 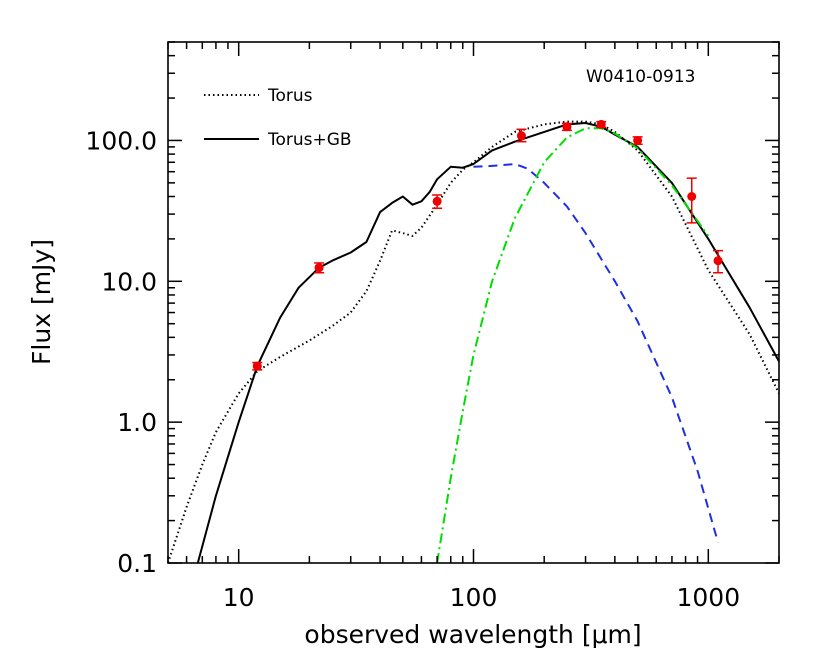 What do you see at coordinates (137, 422) in the screenshot?
I see `y-tick-label: 1.0` at bounding box center [137, 422].